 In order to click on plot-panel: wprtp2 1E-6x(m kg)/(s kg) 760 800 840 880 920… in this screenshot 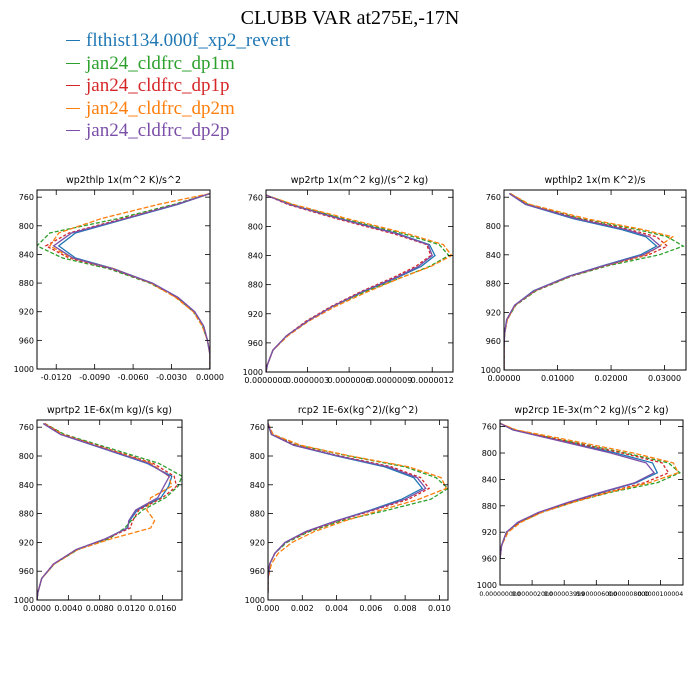, I will do `click(98, 509)`.